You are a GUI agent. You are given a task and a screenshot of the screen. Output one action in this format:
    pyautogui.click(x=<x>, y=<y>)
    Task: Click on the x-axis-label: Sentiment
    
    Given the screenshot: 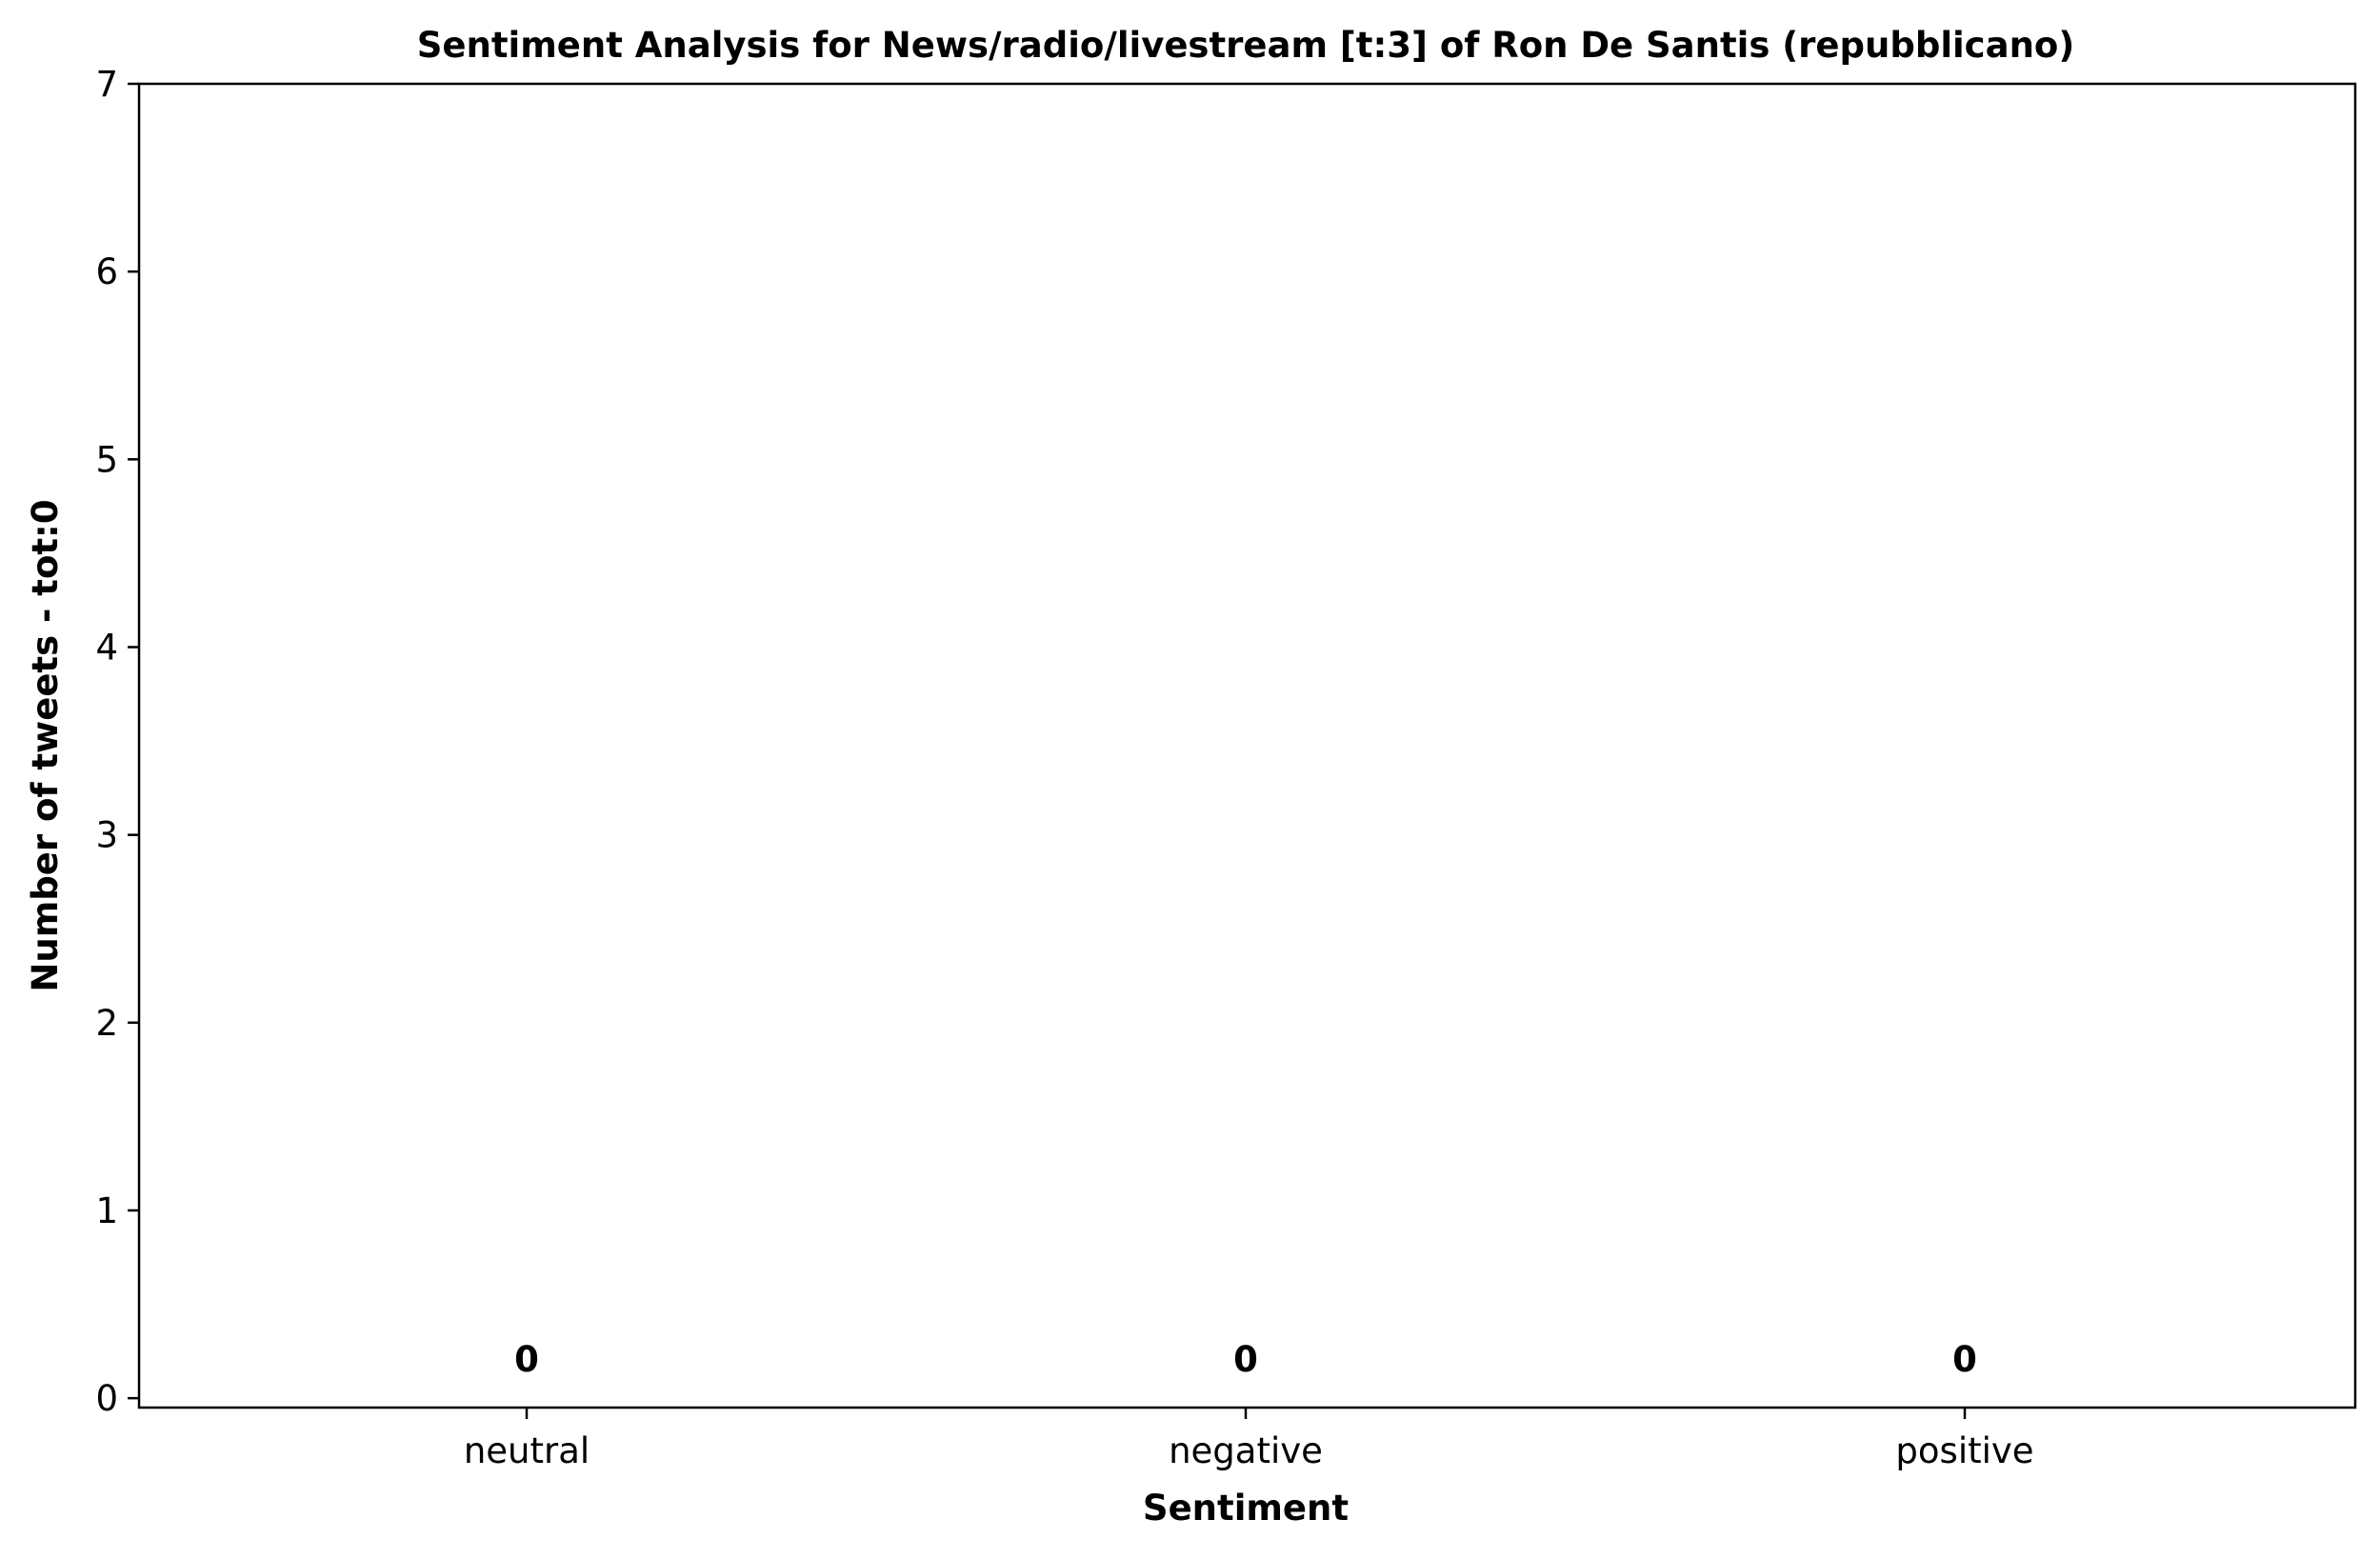 What is the action you would take?
    pyautogui.click(x=1246, y=1508)
    